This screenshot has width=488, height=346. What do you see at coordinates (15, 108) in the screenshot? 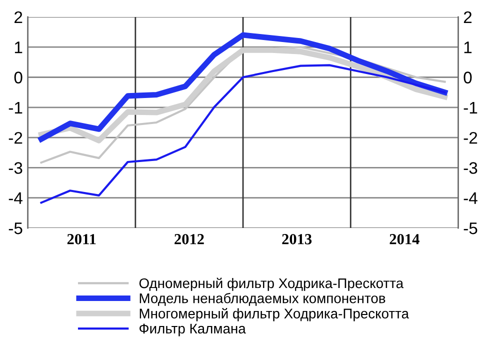
I see `y-tick-label: -1` at bounding box center [15, 108].